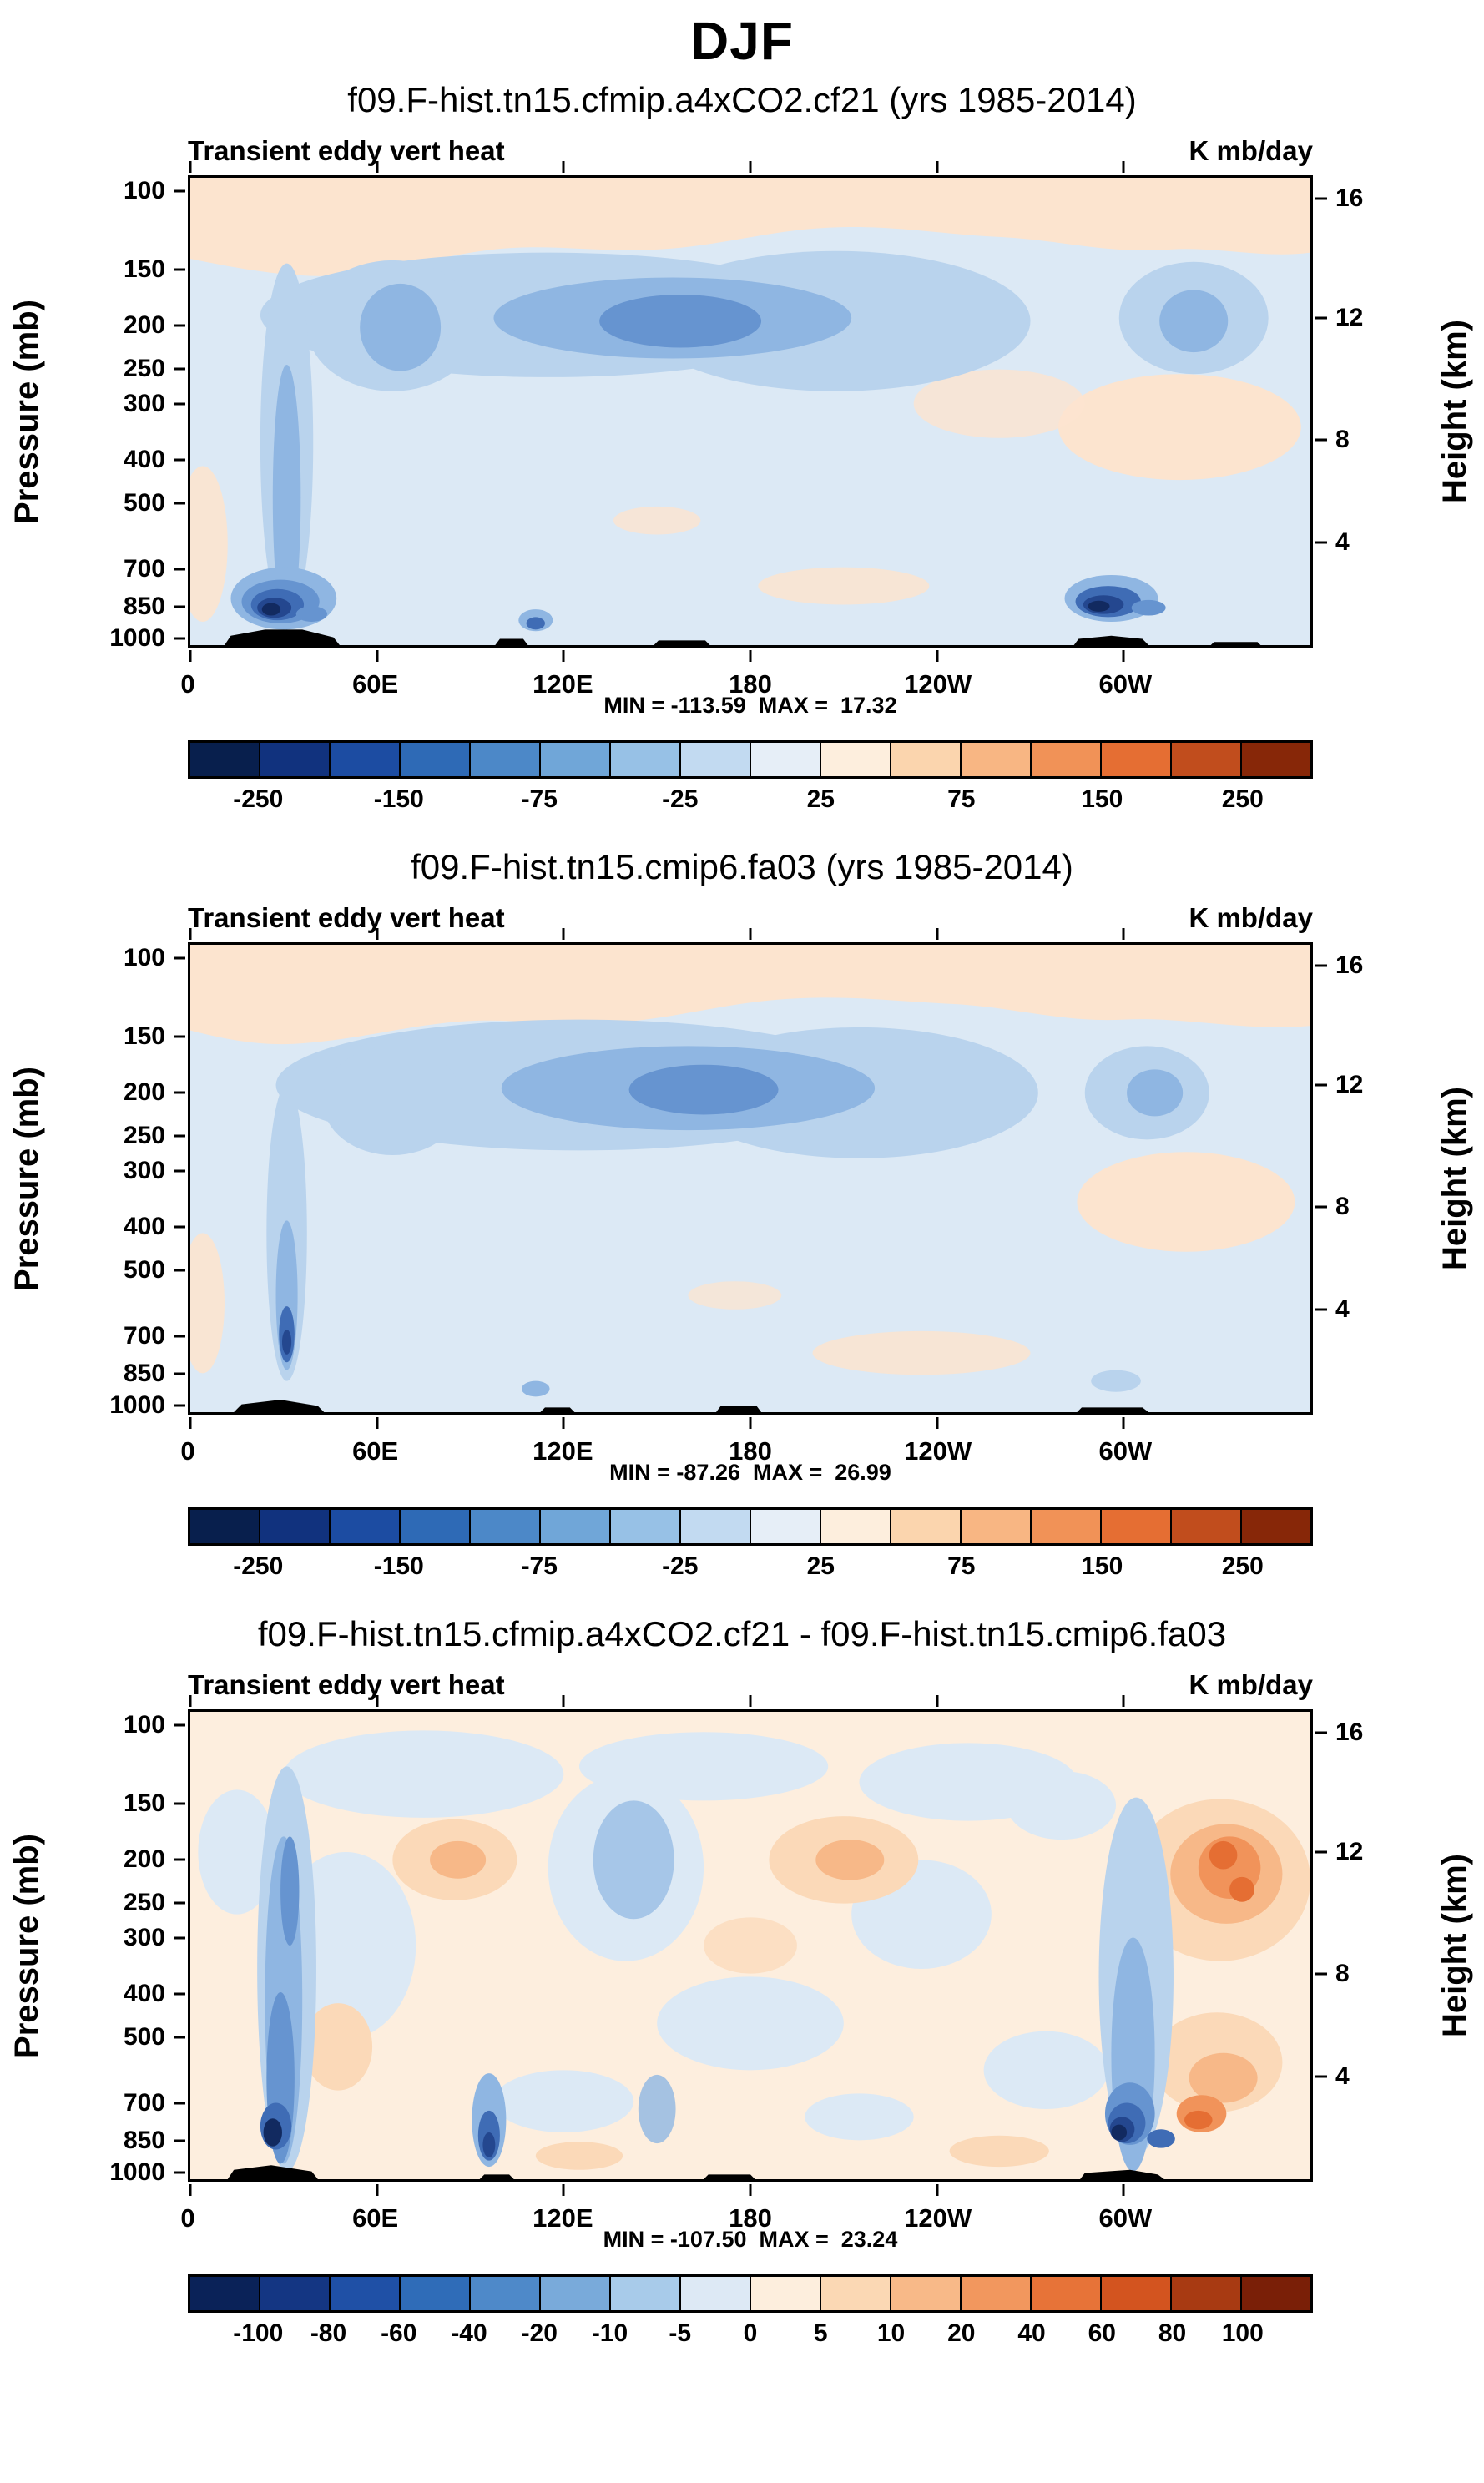 Image resolution: width=1484 pixels, height=2483 pixels. What do you see at coordinates (144, 1373) in the screenshot?
I see `pressure-tick-label: 850` at bounding box center [144, 1373].